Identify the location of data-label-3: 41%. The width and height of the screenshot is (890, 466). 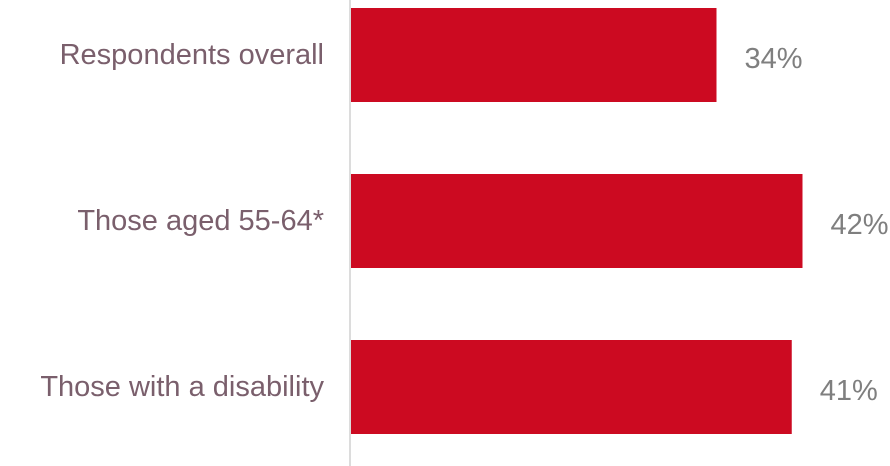
(849, 391).